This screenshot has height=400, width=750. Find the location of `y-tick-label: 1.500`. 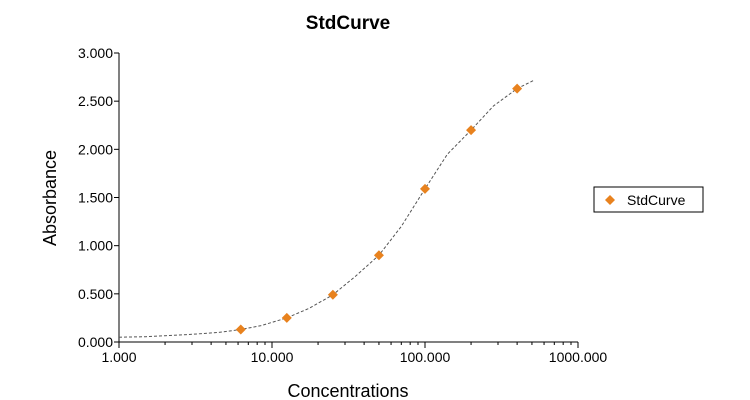

y-tick-label: 1.500 is located at coordinates (95, 198).